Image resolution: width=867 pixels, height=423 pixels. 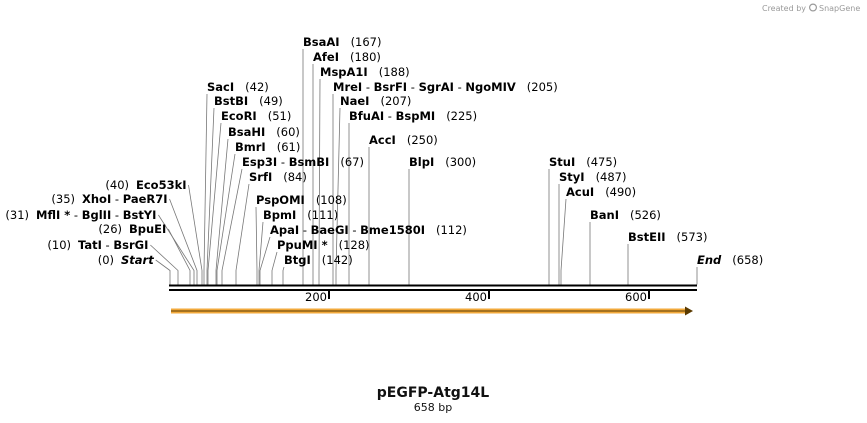 What do you see at coordinates (403, 140) in the screenshot?
I see `site-label: AccI (250)` at bounding box center [403, 140].